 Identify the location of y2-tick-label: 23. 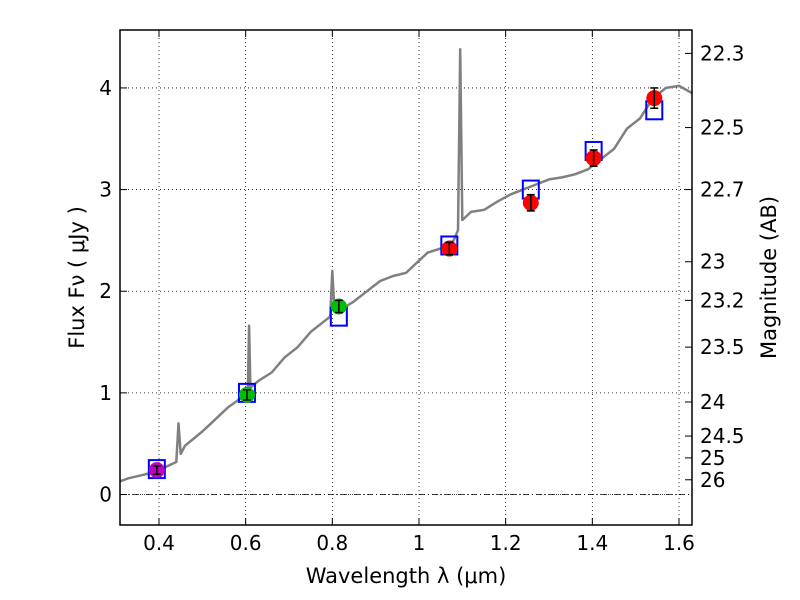
(712, 262).